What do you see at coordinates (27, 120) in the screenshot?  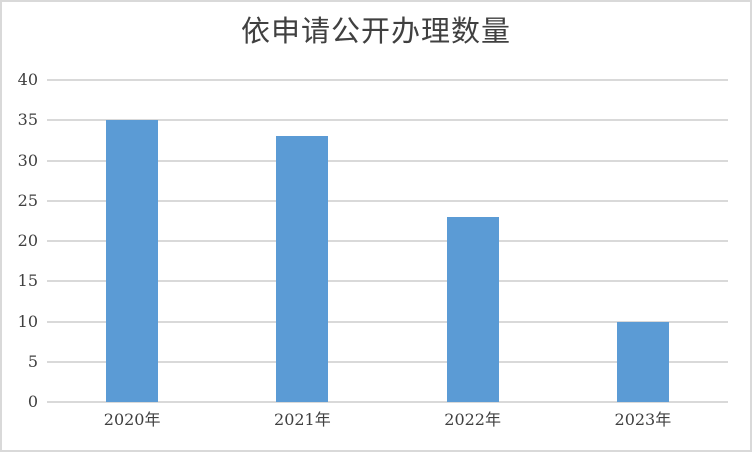 I see `y-tick-label: 35` at bounding box center [27, 120].